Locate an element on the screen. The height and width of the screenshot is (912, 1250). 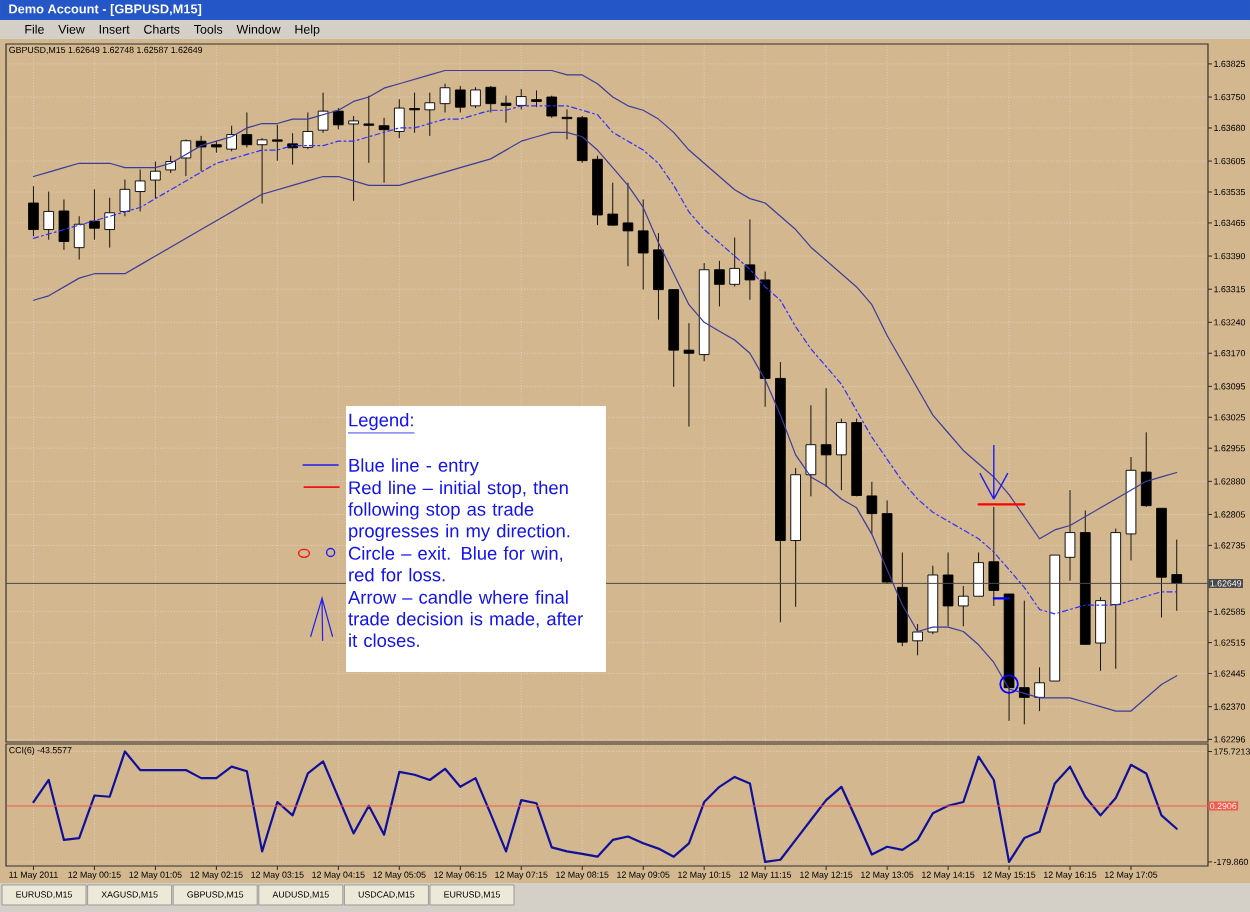
annotation: Circle – exit. Blue for win, red for loss. is located at coordinates (455, 564).